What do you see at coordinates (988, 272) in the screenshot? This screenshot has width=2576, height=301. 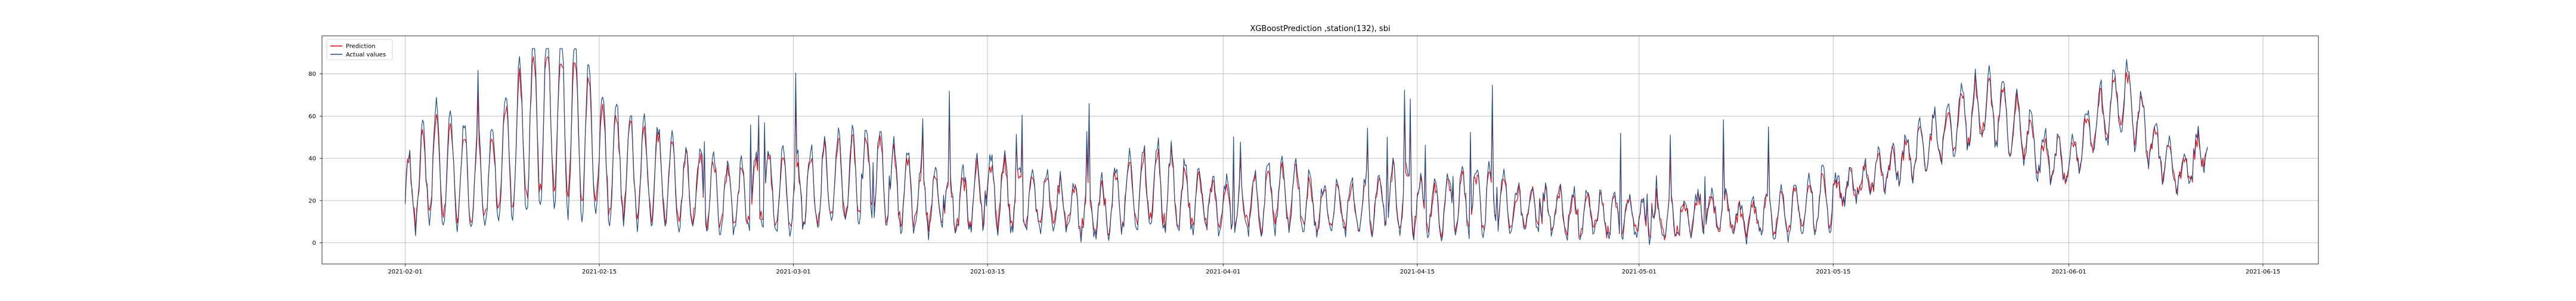 I see `x-tick-label: 2021-03-15` at bounding box center [988, 272].